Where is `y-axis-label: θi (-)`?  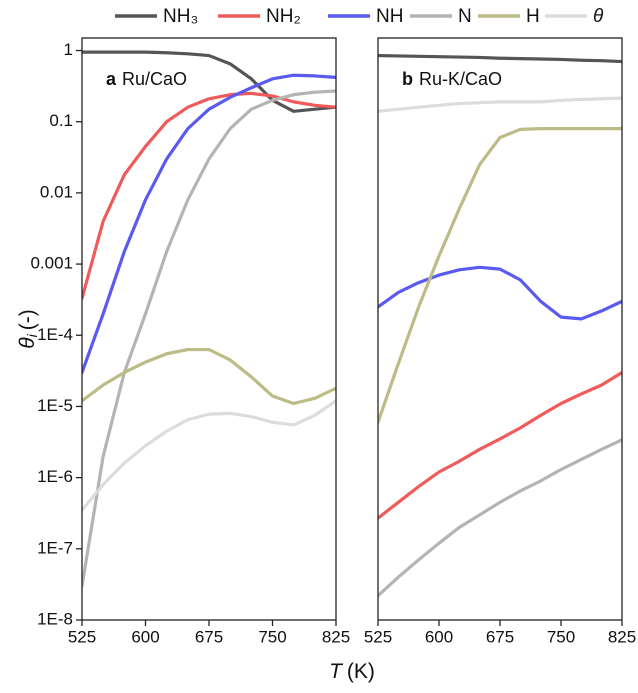
y-axis-label: θi (-) is located at coordinates (28, 329).